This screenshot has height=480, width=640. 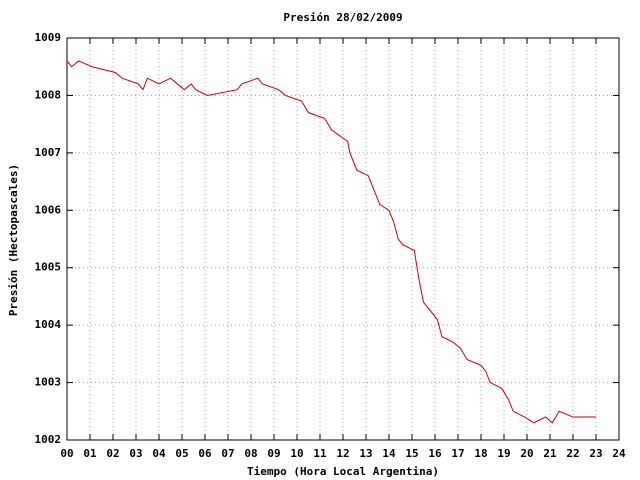 What do you see at coordinates (48, 209) in the screenshot?
I see `y-tick-label: 1006` at bounding box center [48, 209].